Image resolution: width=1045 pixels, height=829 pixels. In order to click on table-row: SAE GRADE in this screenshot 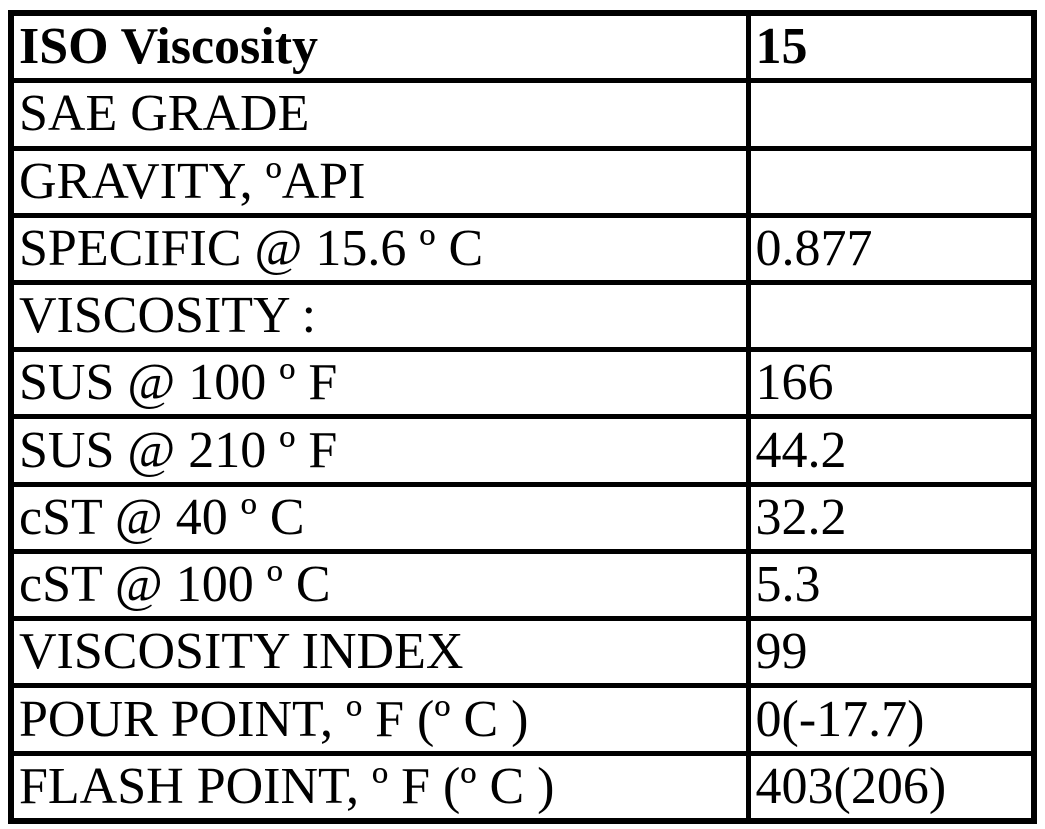, I will do `click(522, 114)`.